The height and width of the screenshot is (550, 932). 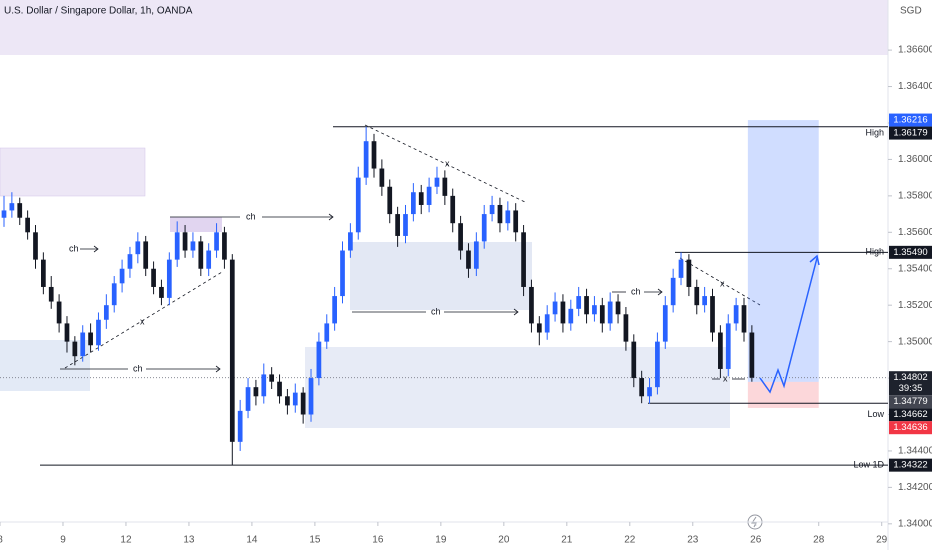 What do you see at coordinates (331, 217) in the screenshot?
I see `arrowhead` at bounding box center [331, 217].